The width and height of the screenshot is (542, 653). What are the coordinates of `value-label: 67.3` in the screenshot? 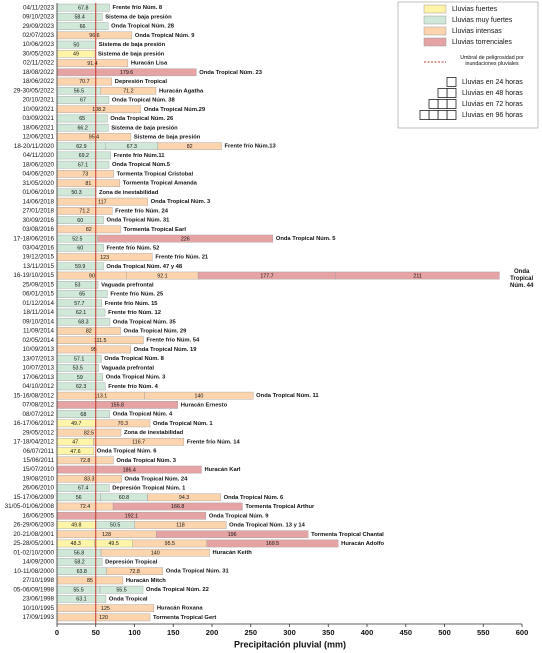 It's located at (132, 147).